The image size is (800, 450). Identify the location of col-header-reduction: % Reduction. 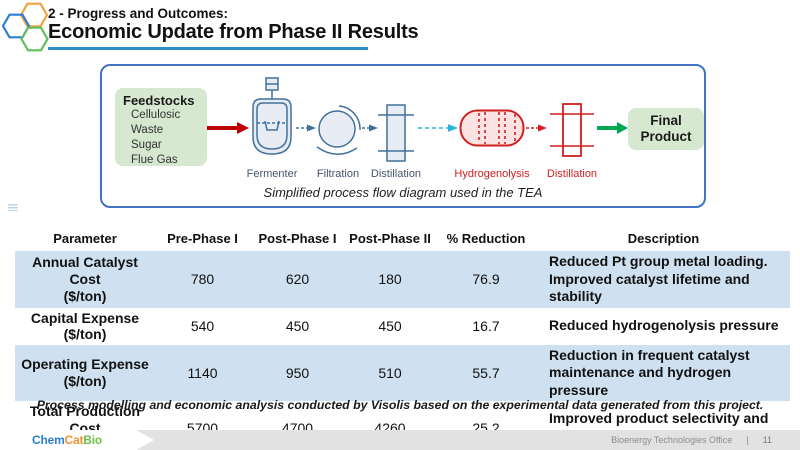
(486, 238).